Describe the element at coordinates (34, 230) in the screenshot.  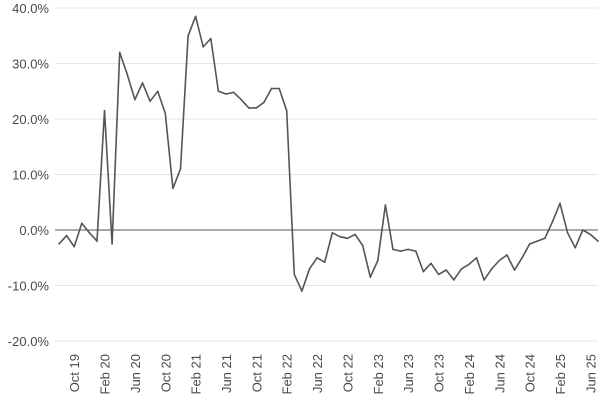
I see `y-tick-label: 0.0%` at that location.